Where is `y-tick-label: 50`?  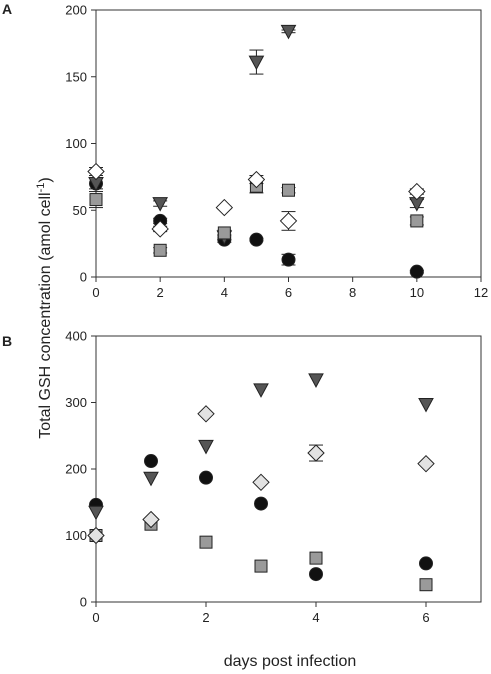 y-tick-label: 50 is located at coordinates (80, 210).